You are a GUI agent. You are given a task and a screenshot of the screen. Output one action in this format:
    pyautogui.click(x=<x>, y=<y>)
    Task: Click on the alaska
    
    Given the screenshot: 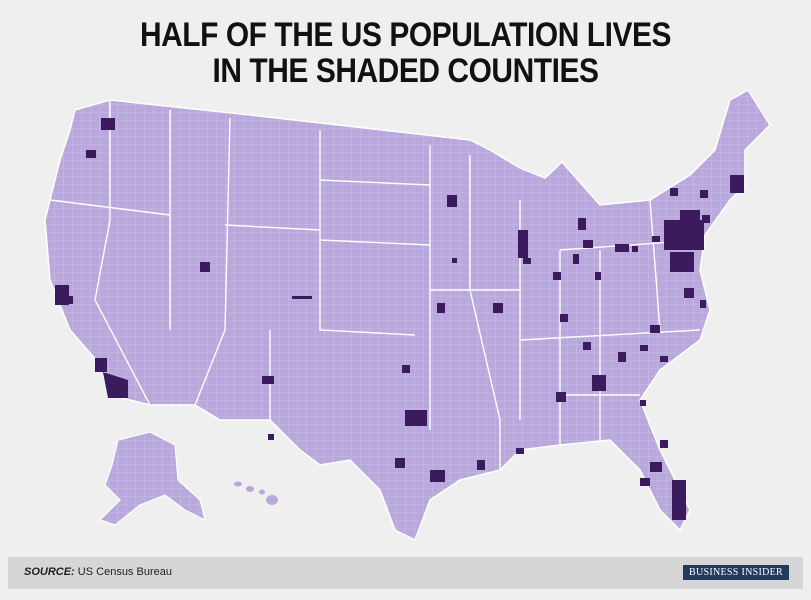 What is the action you would take?
    pyautogui.click(x=152, y=478)
    